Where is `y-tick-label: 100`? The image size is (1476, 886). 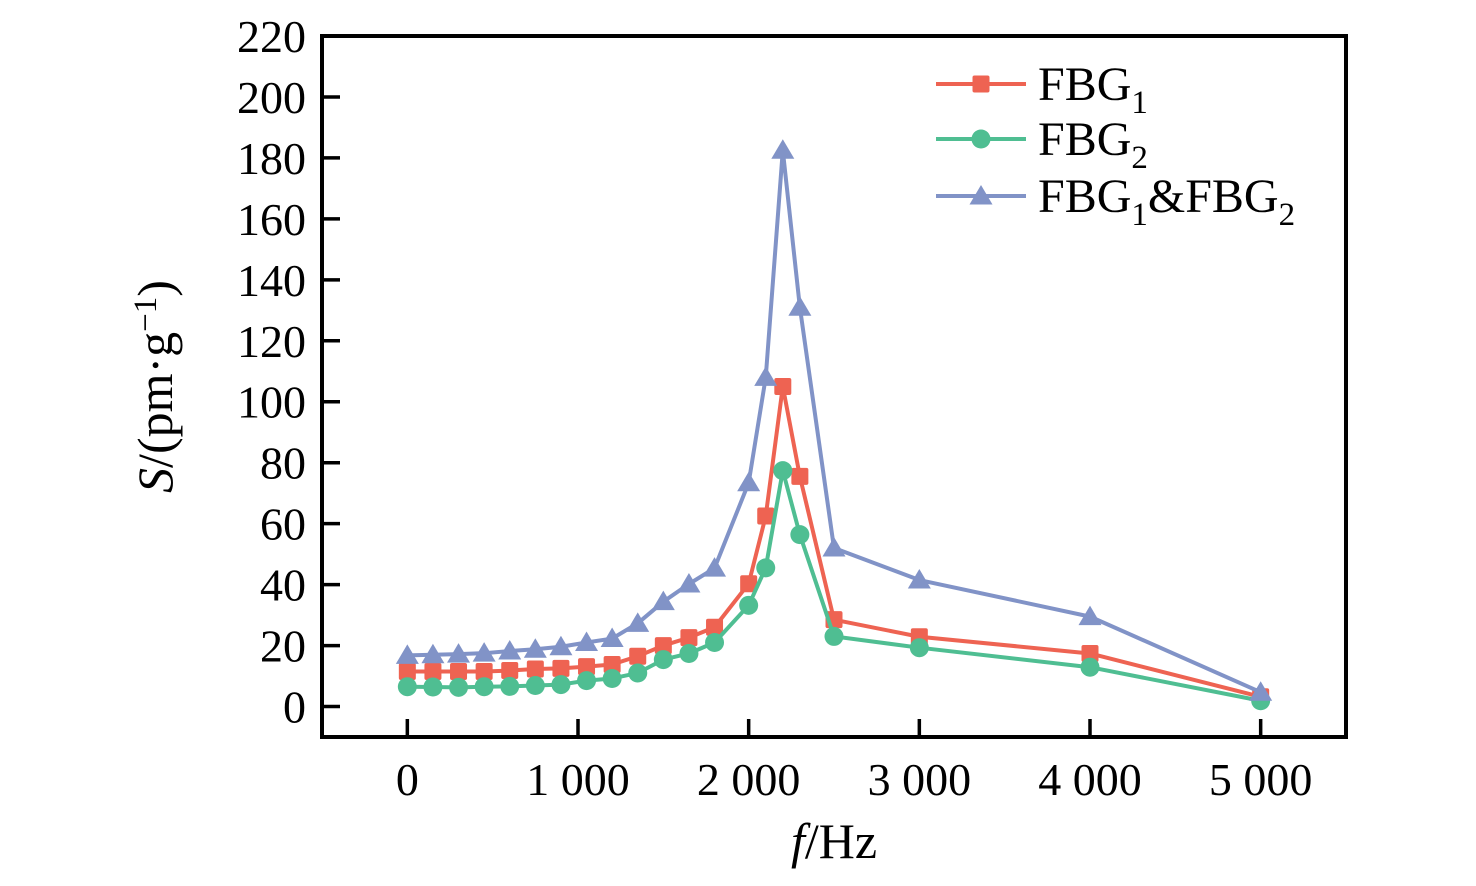 y-tick-label: 100 is located at coordinates (271, 402).